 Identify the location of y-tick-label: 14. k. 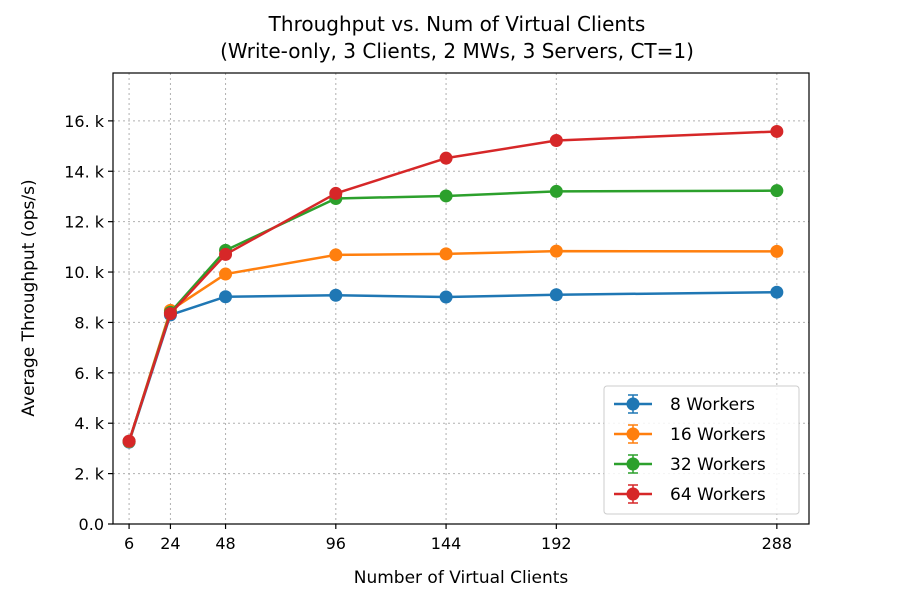
(84, 171).